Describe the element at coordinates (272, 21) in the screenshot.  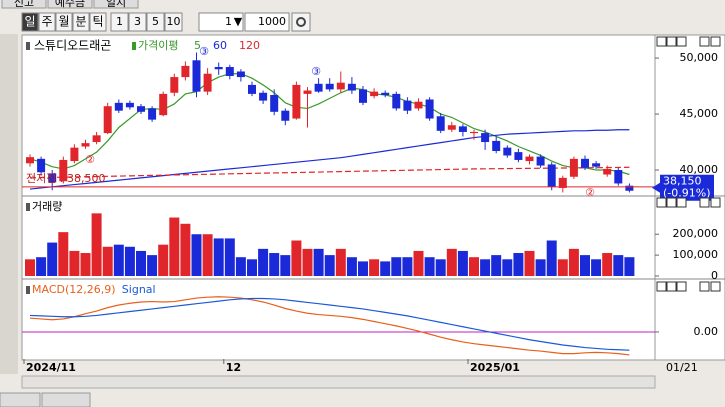
I see `count-value: 1000` at that location.